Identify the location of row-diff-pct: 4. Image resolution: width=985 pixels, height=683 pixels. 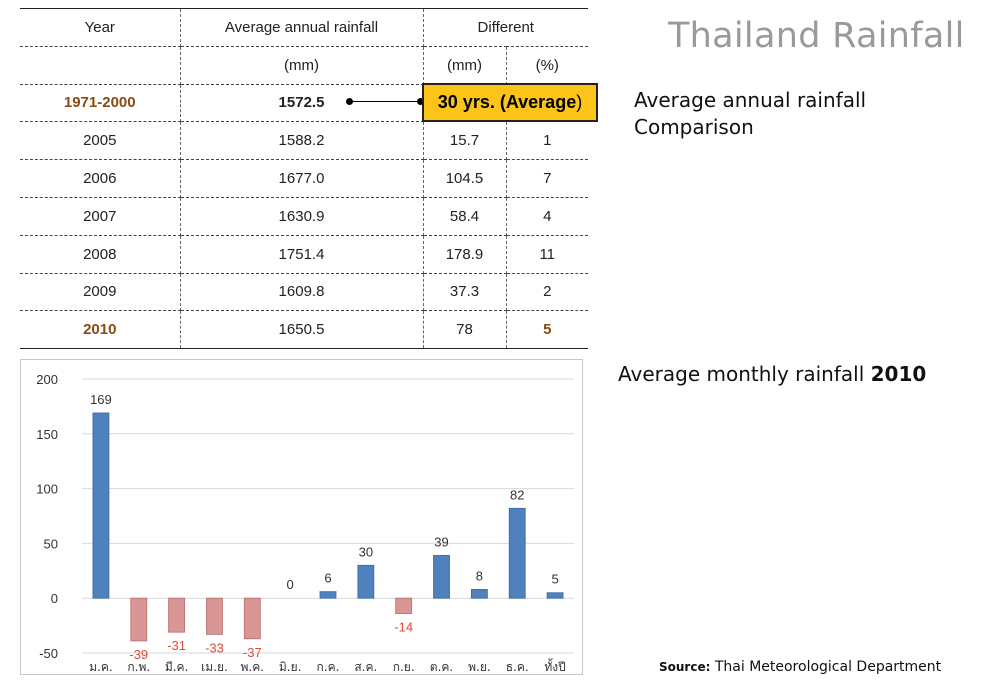
(547, 216).